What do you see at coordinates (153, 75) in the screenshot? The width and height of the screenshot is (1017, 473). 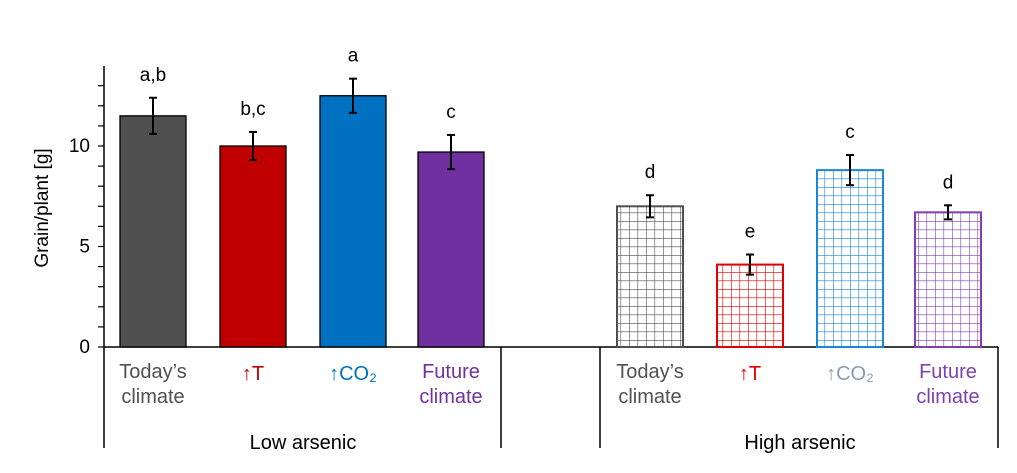 I see `significance-letter: a,b` at bounding box center [153, 75].